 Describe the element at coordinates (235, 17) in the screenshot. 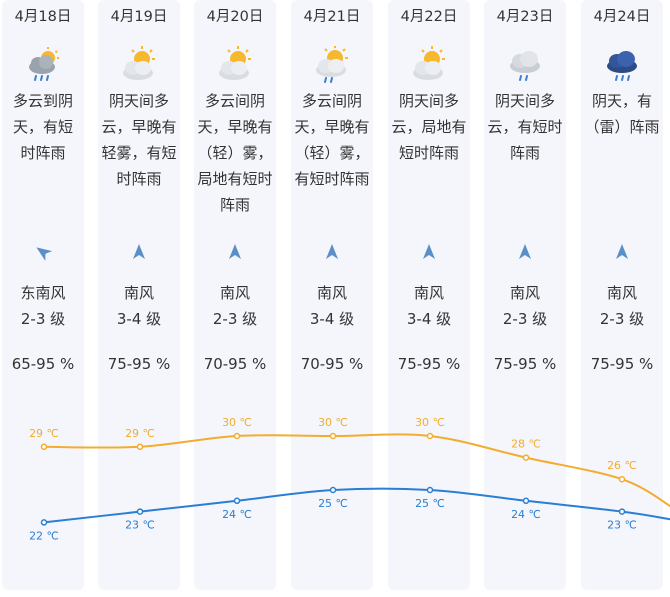

I see `forecast-date: 4月20日` at that location.